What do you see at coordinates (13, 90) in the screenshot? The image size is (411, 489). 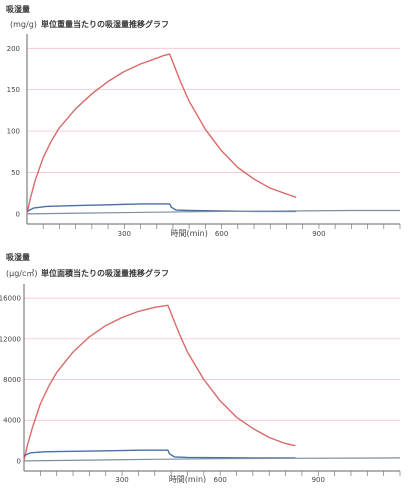 I see `y-tick-label: 150` at bounding box center [13, 90].